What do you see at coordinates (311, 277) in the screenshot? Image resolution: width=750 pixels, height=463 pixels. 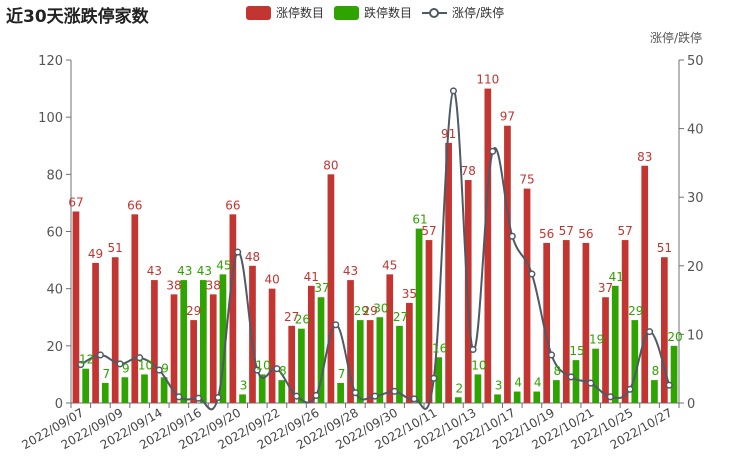 I see `bar-label-limit-up: 41` at bounding box center [311, 277].